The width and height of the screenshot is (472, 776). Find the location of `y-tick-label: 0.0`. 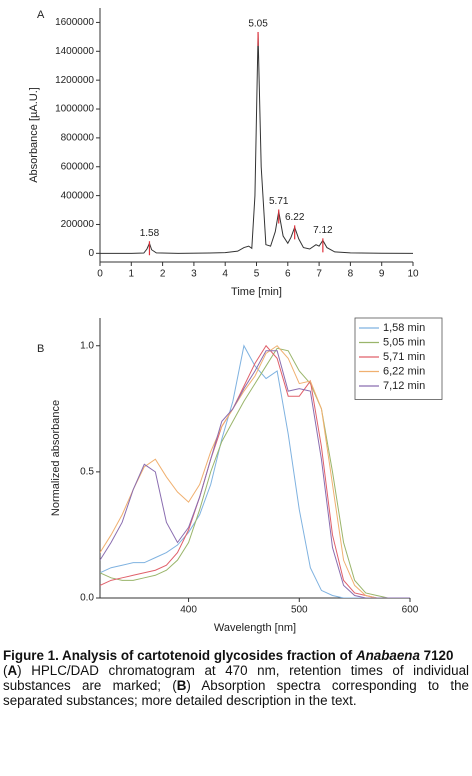

y-tick-label: 0.0 is located at coordinates (87, 598).